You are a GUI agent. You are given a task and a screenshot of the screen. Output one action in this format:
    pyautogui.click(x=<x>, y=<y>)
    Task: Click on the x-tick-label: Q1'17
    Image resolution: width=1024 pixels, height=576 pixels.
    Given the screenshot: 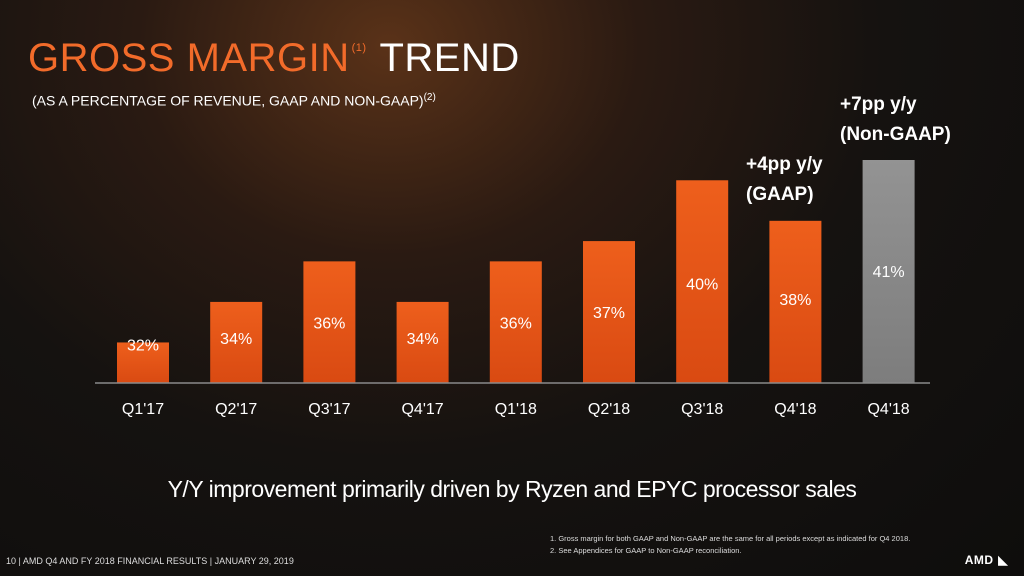 What is the action you would take?
    pyautogui.click(x=143, y=409)
    